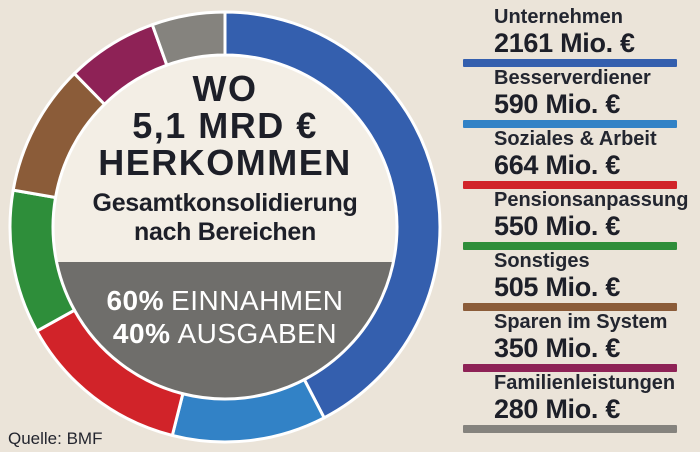  What do you see at coordinates (558, 17) in the screenshot?
I see `legend-item-label: Unternehmen` at bounding box center [558, 17].